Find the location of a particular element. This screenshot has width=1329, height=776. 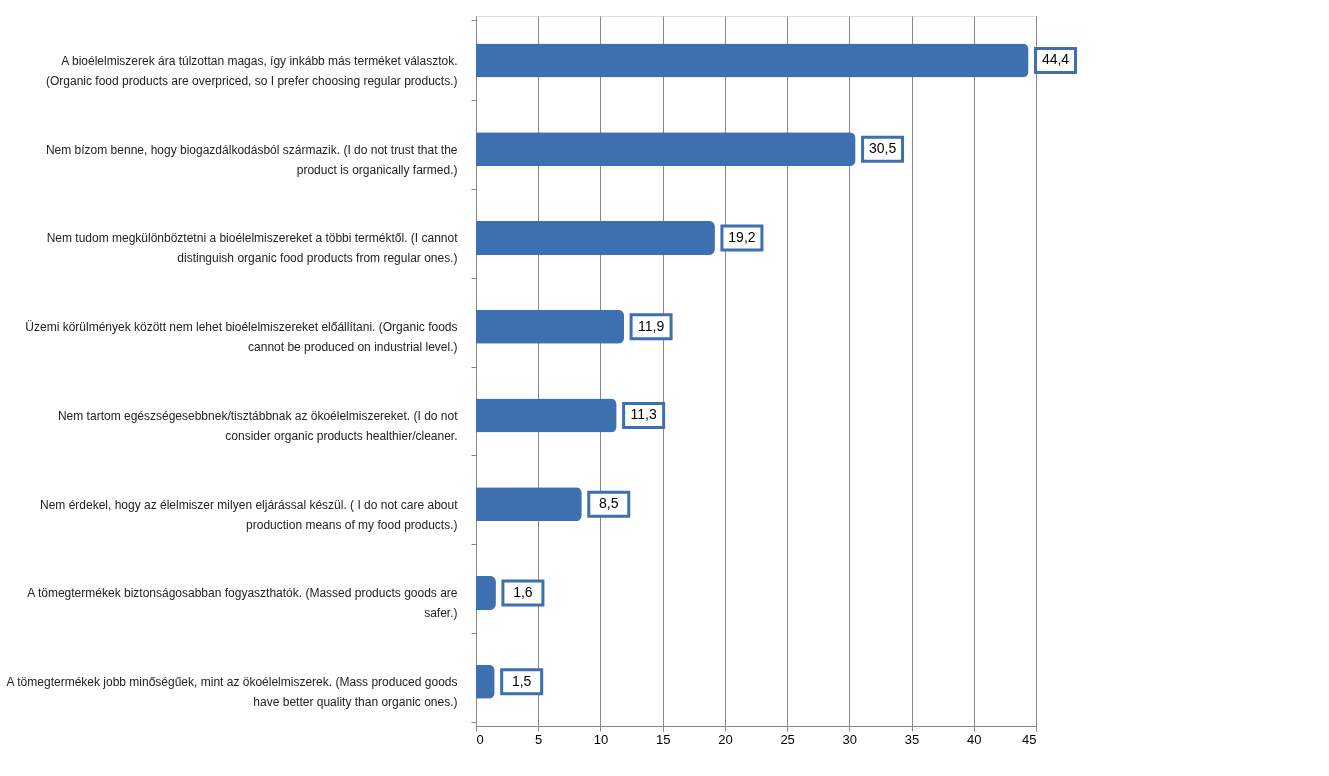

data-label: 1,5 is located at coordinates (521, 680).